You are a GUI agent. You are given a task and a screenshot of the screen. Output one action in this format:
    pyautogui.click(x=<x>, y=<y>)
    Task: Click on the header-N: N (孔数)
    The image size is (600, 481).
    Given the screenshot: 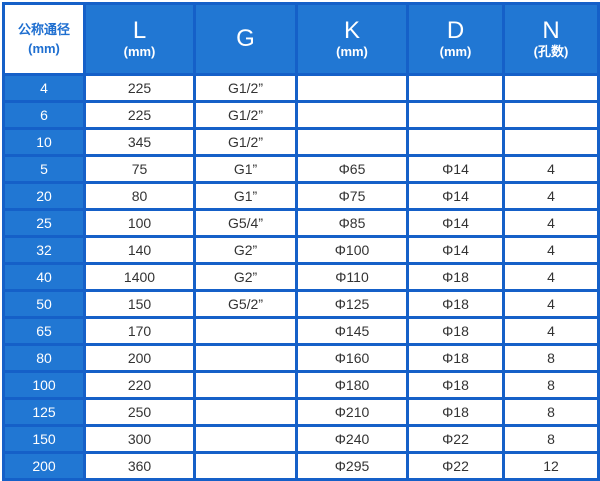 What is the action you would take?
    pyautogui.click(x=551, y=39)
    